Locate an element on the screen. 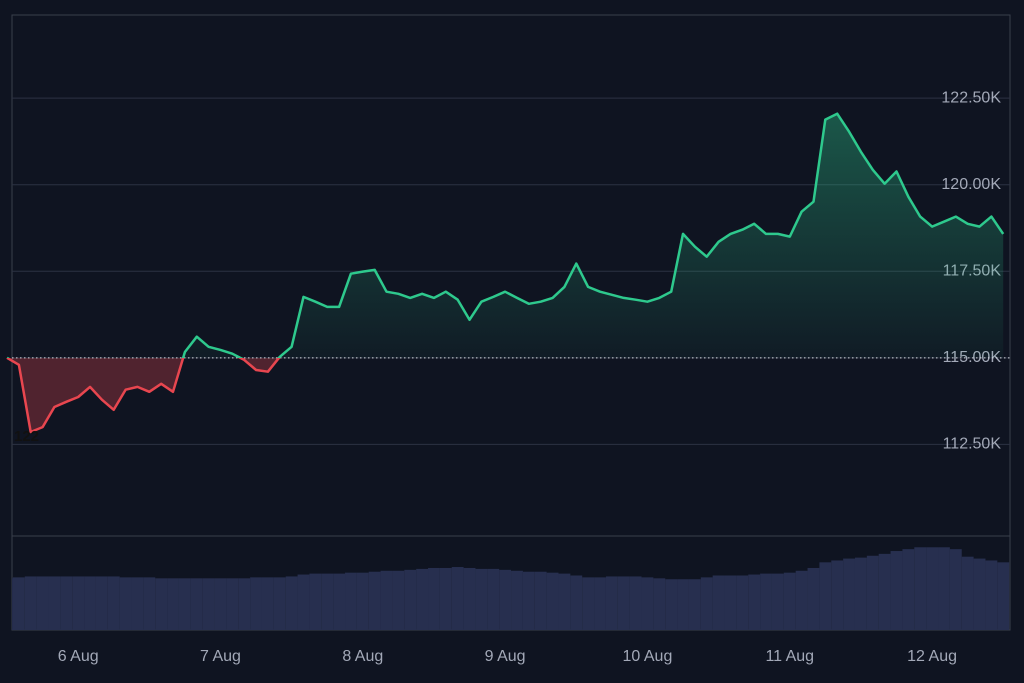  x-tick-label: 11 Aug is located at coordinates (789, 656).